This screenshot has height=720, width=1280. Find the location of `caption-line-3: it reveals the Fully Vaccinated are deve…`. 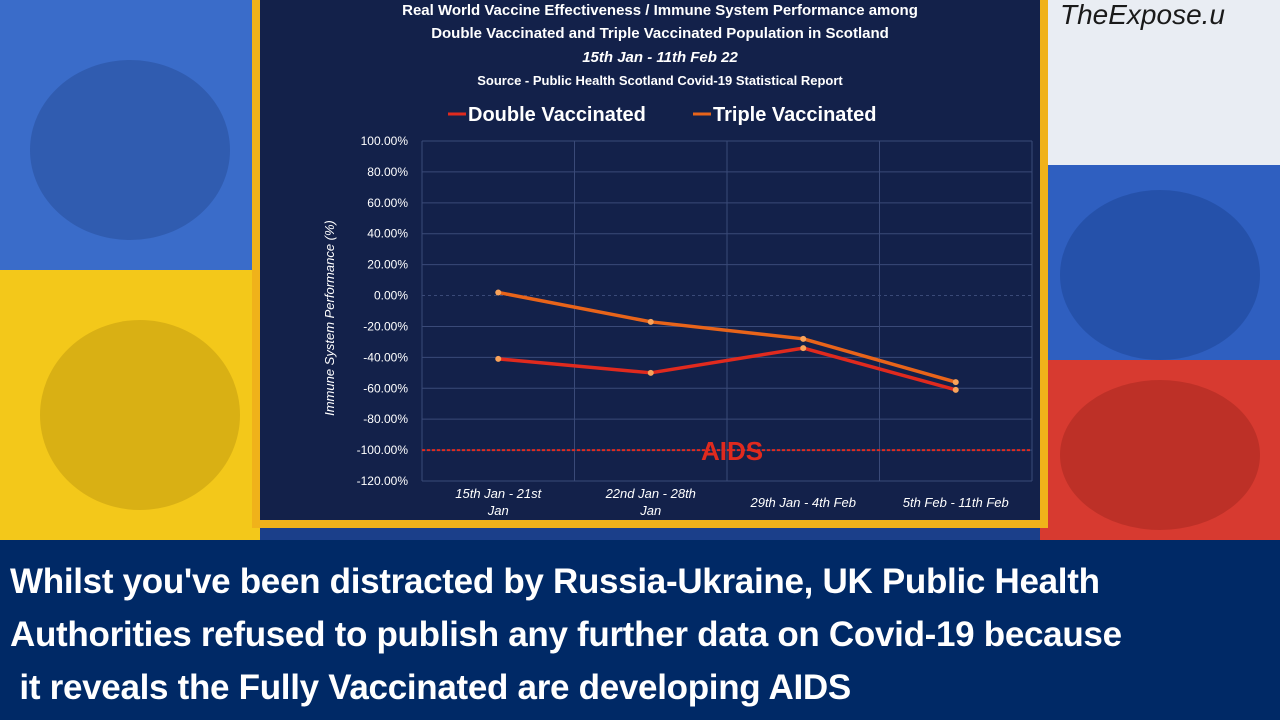

caption-line-3: it reveals the Fully Vaccinated are deve… is located at coordinates (430, 687).